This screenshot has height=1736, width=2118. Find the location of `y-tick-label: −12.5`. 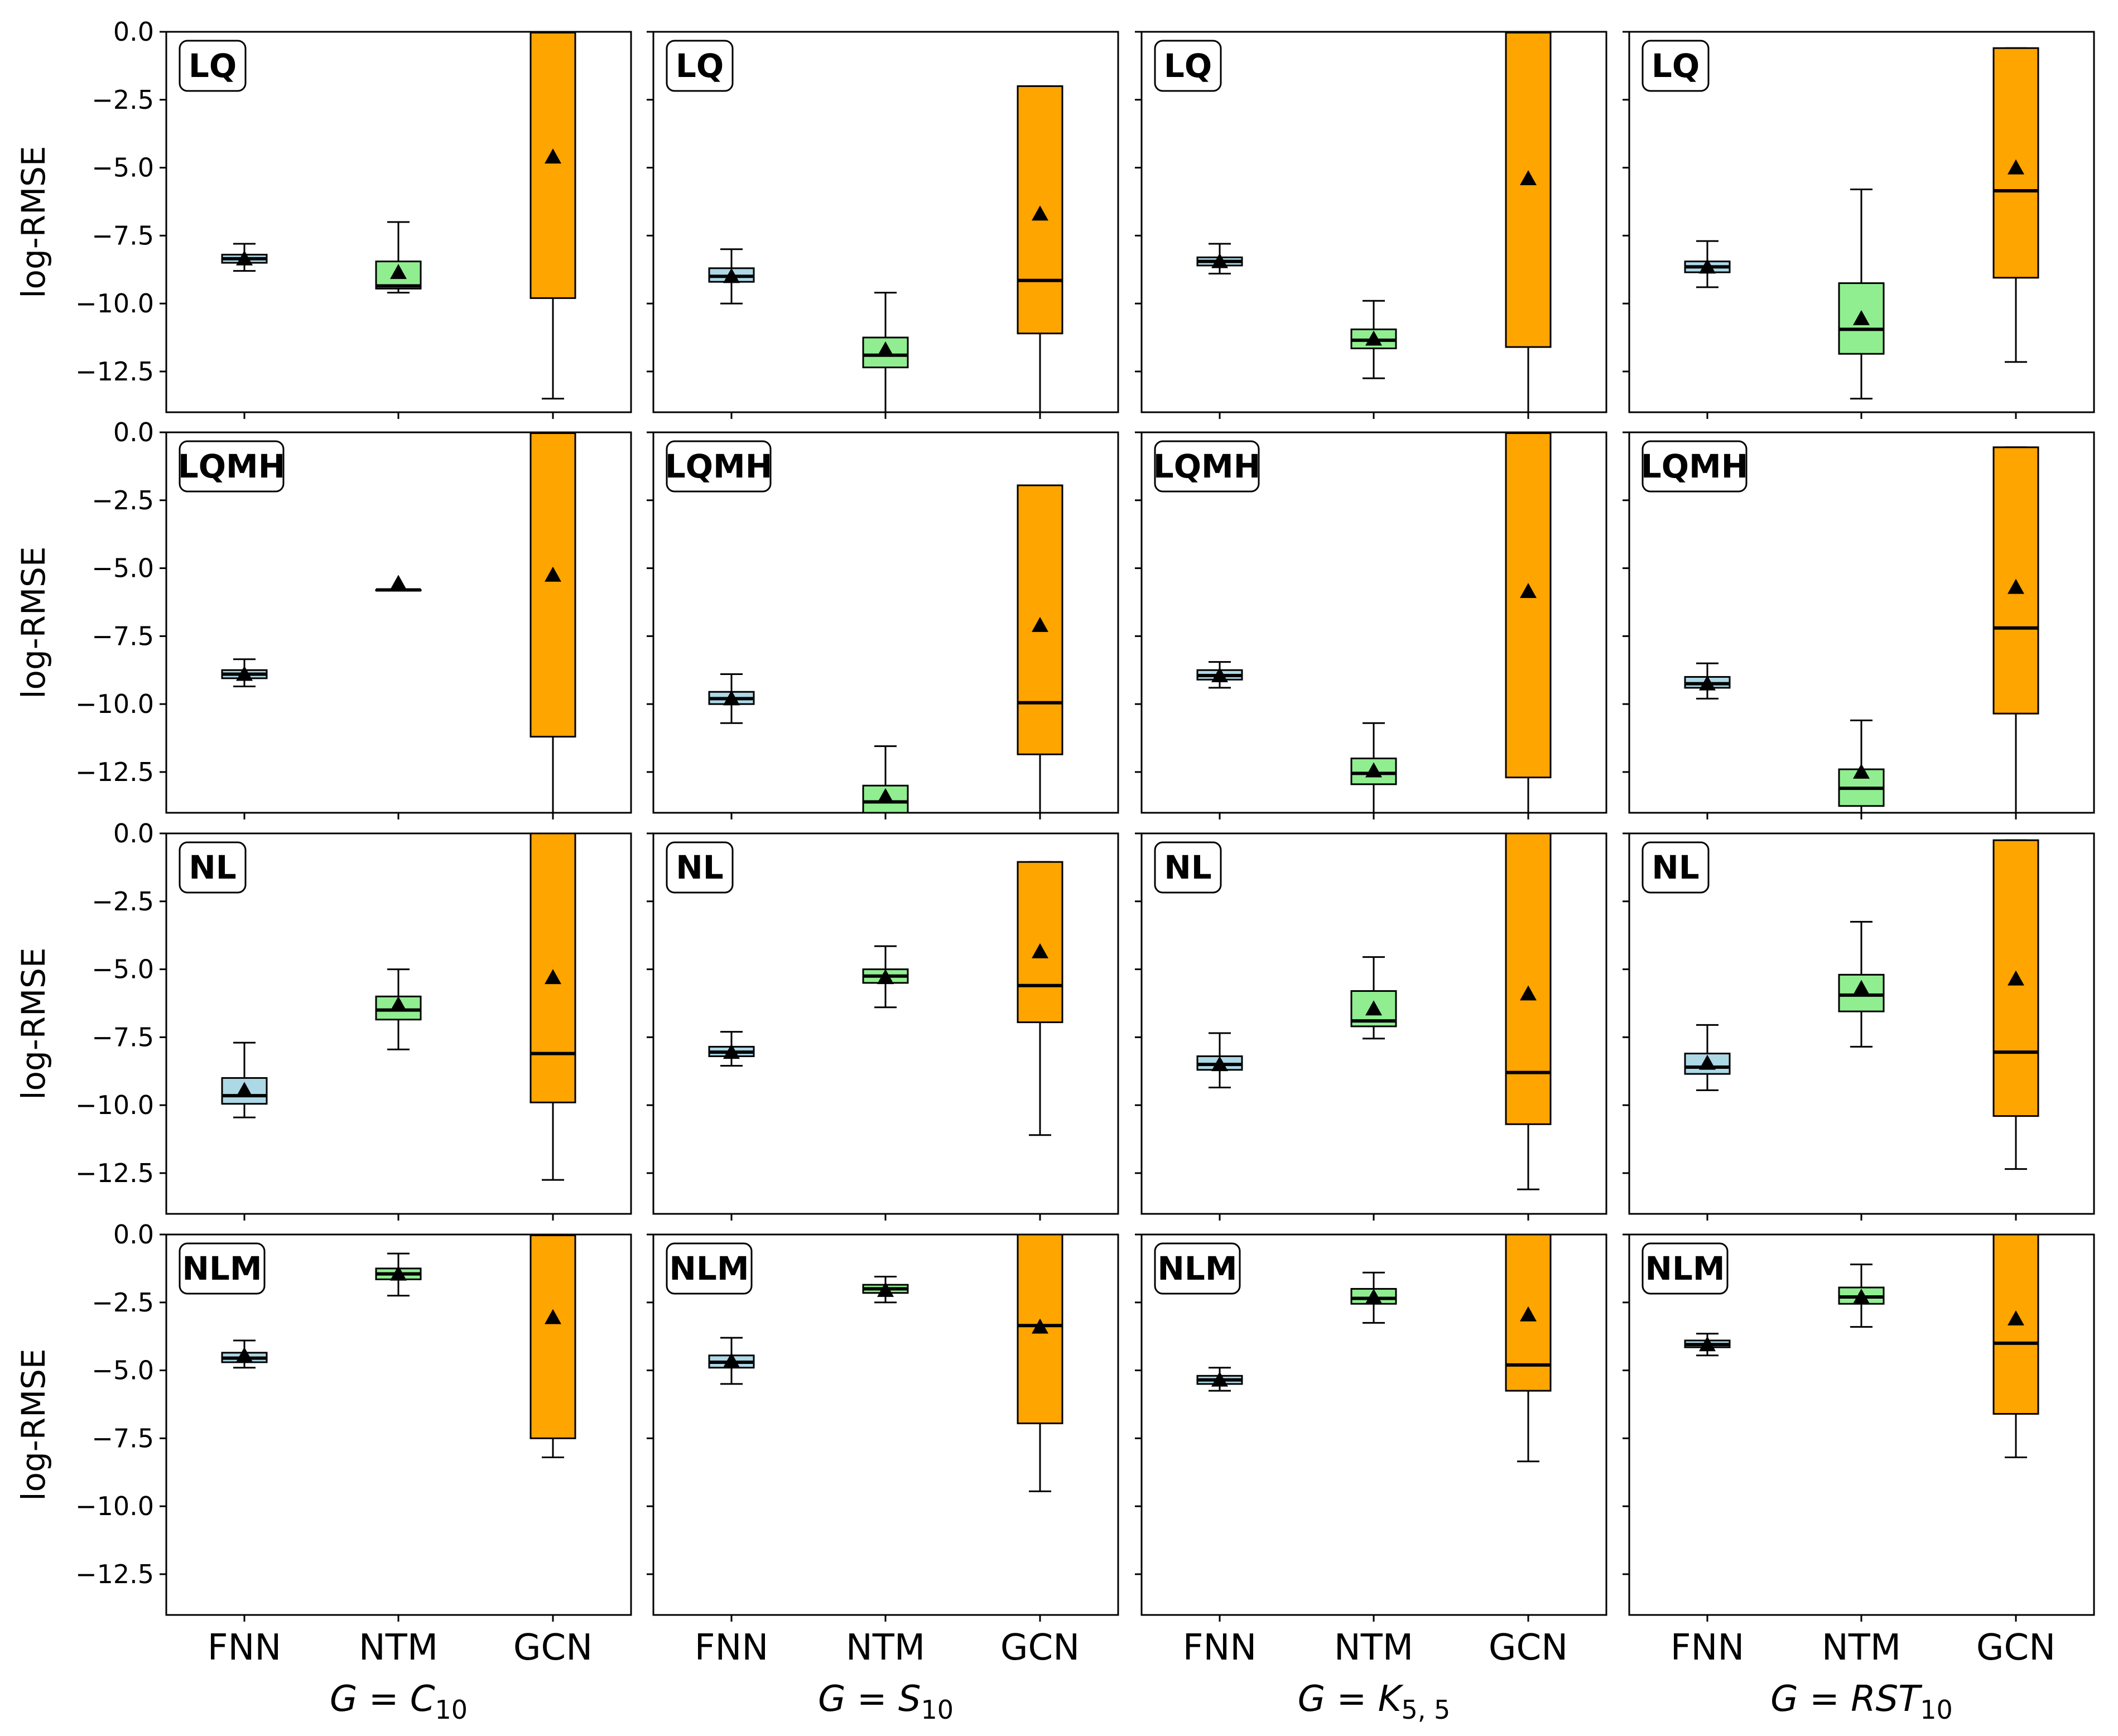

y-tick-label: −12.5 is located at coordinates (114, 772).